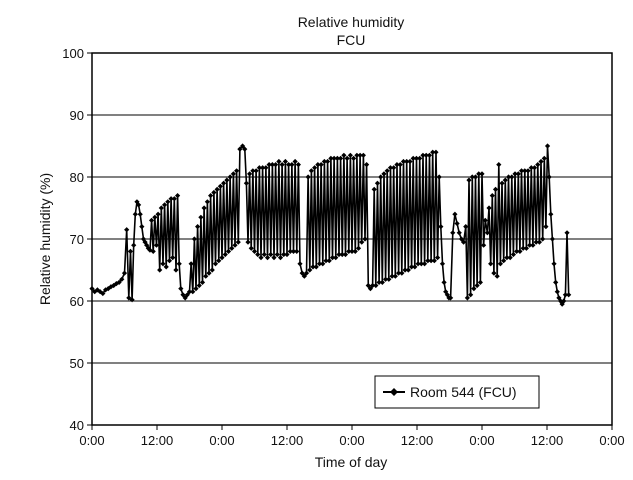 The image size is (633, 480). Describe the element at coordinates (157, 440) in the screenshot. I see `x-tick-label-1: 12:00` at that location.